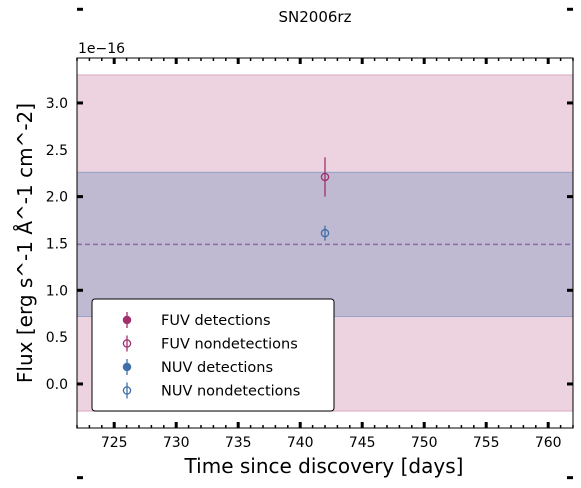 This screenshot has height=488, width=581. What do you see at coordinates (216, 321) in the screenshot?
I see `legend-label: FUV detections` at bounding box center [216, 321].